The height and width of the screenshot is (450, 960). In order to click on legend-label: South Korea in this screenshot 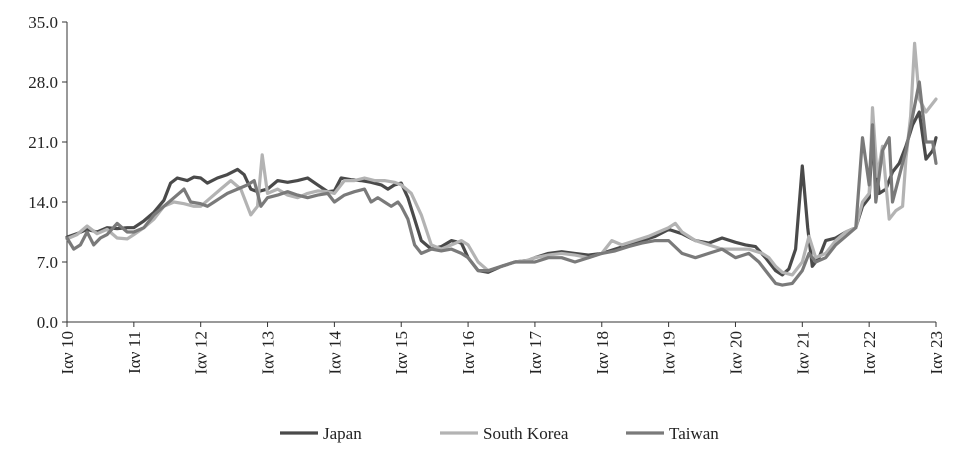, I will do `click(526, 433)`.